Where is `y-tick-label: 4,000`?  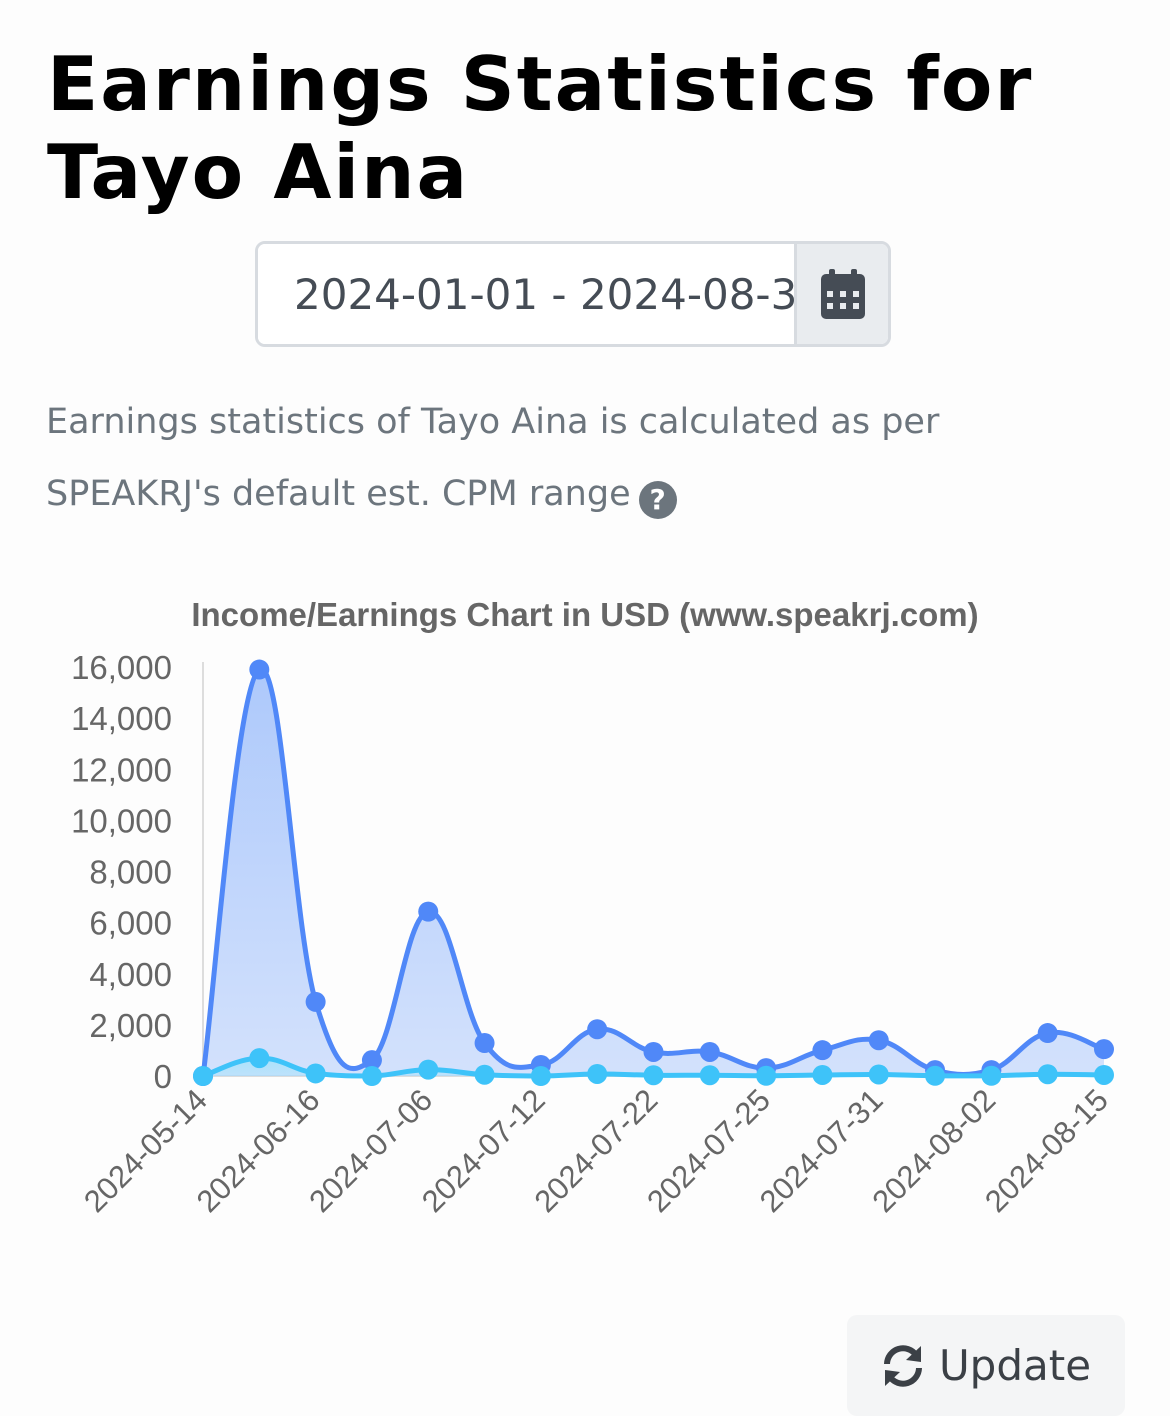
y-tick-label: 4,000 is located at coordinates (130, 974).